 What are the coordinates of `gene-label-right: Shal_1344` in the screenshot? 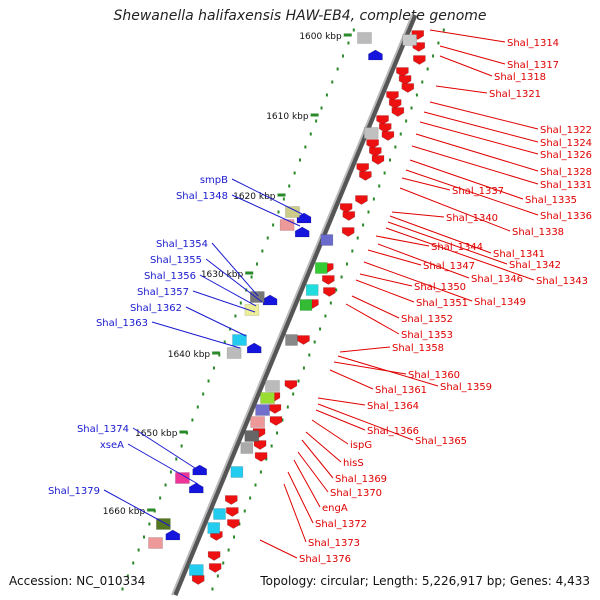 It's located at (457, 247).